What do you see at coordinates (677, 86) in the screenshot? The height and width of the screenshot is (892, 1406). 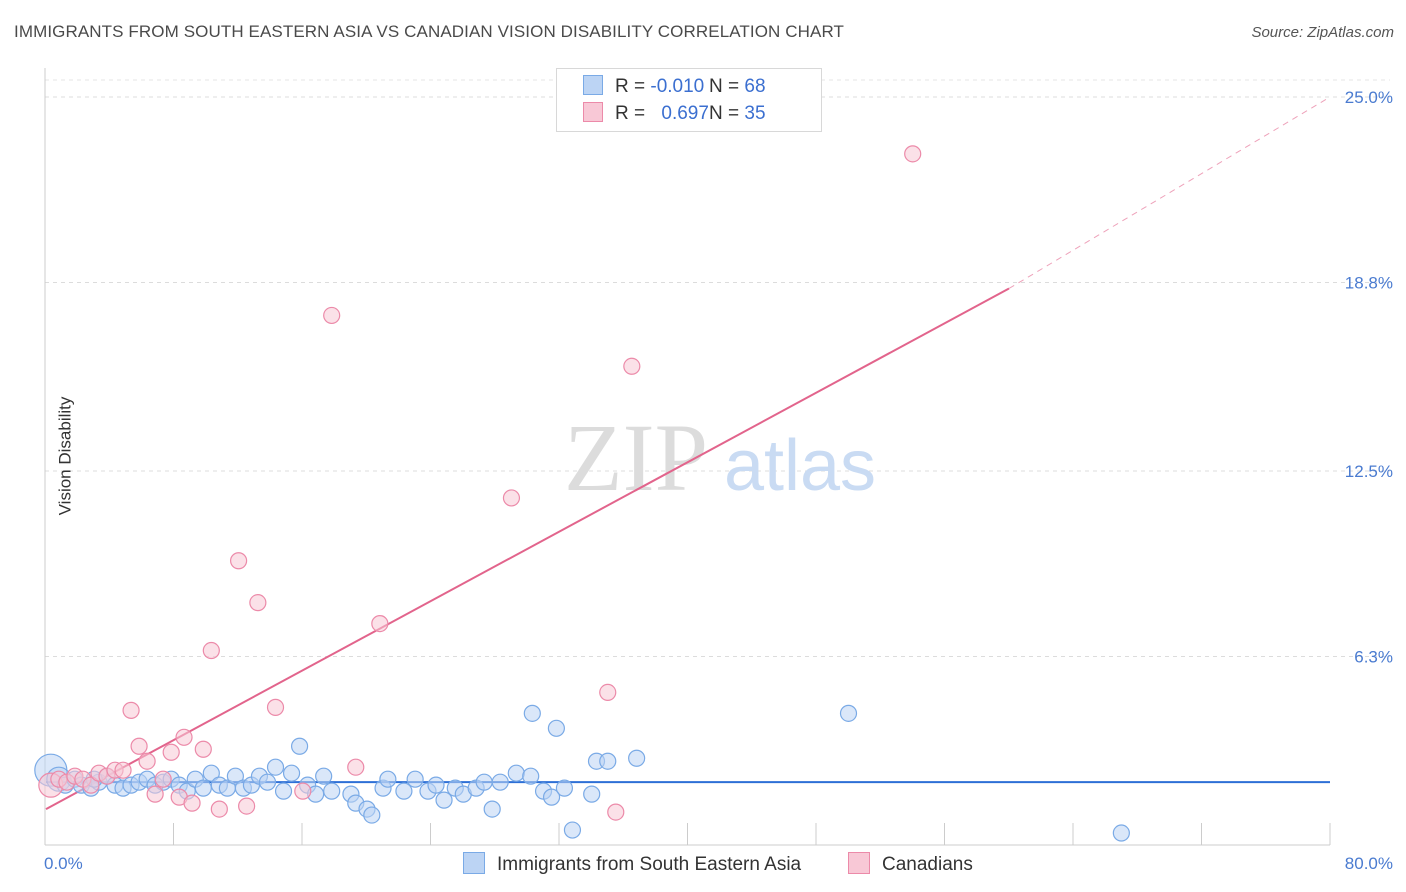 I see `legend-r-value: -0.010` at bounding box center [677, 86].